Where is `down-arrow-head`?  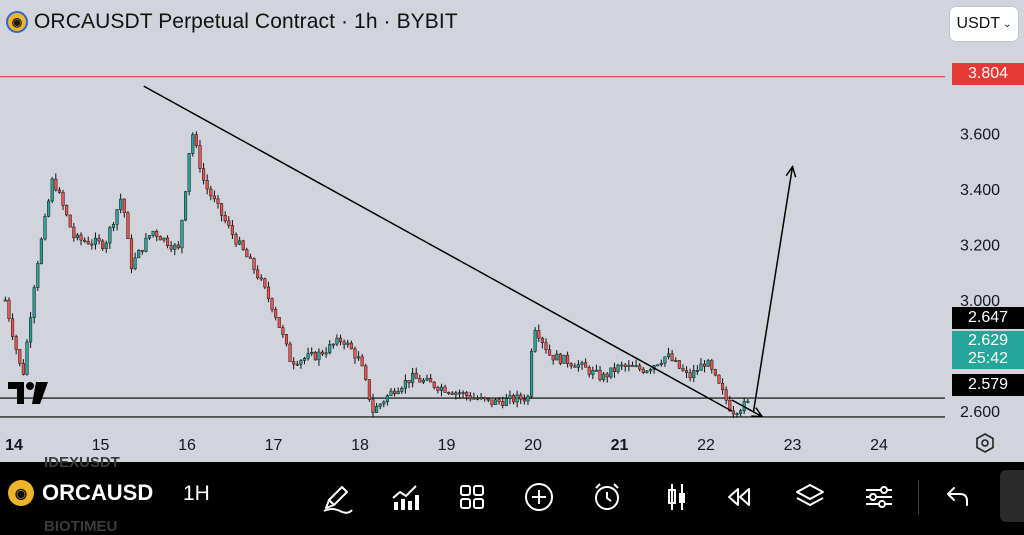 down-arrow-head is located at coordinates (757, 412).